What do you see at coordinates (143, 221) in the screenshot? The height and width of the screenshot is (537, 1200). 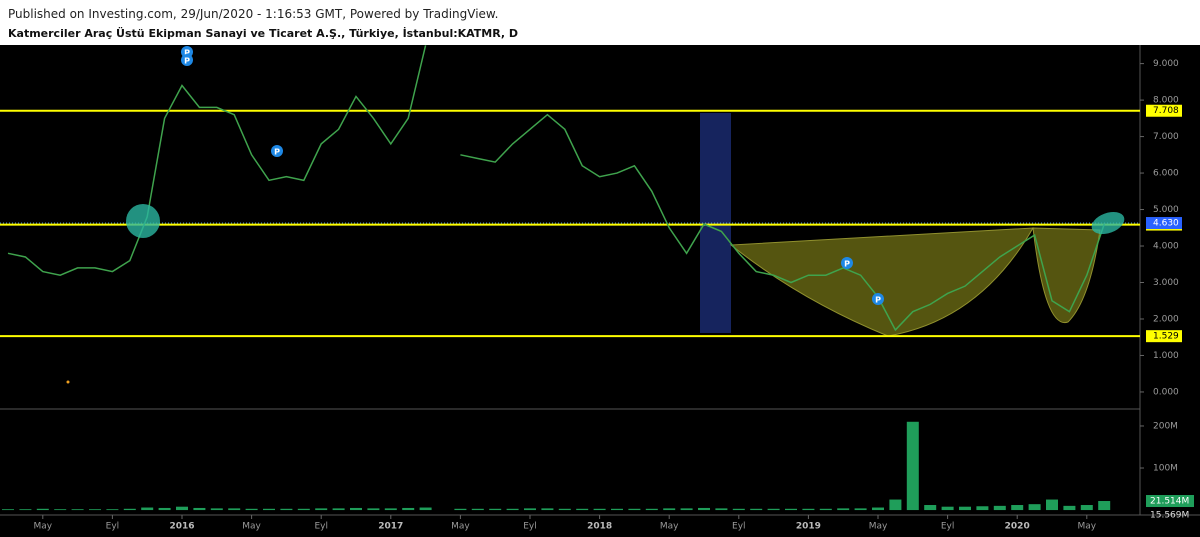 I see `highlight-circle` at bounding box center [143, 221].